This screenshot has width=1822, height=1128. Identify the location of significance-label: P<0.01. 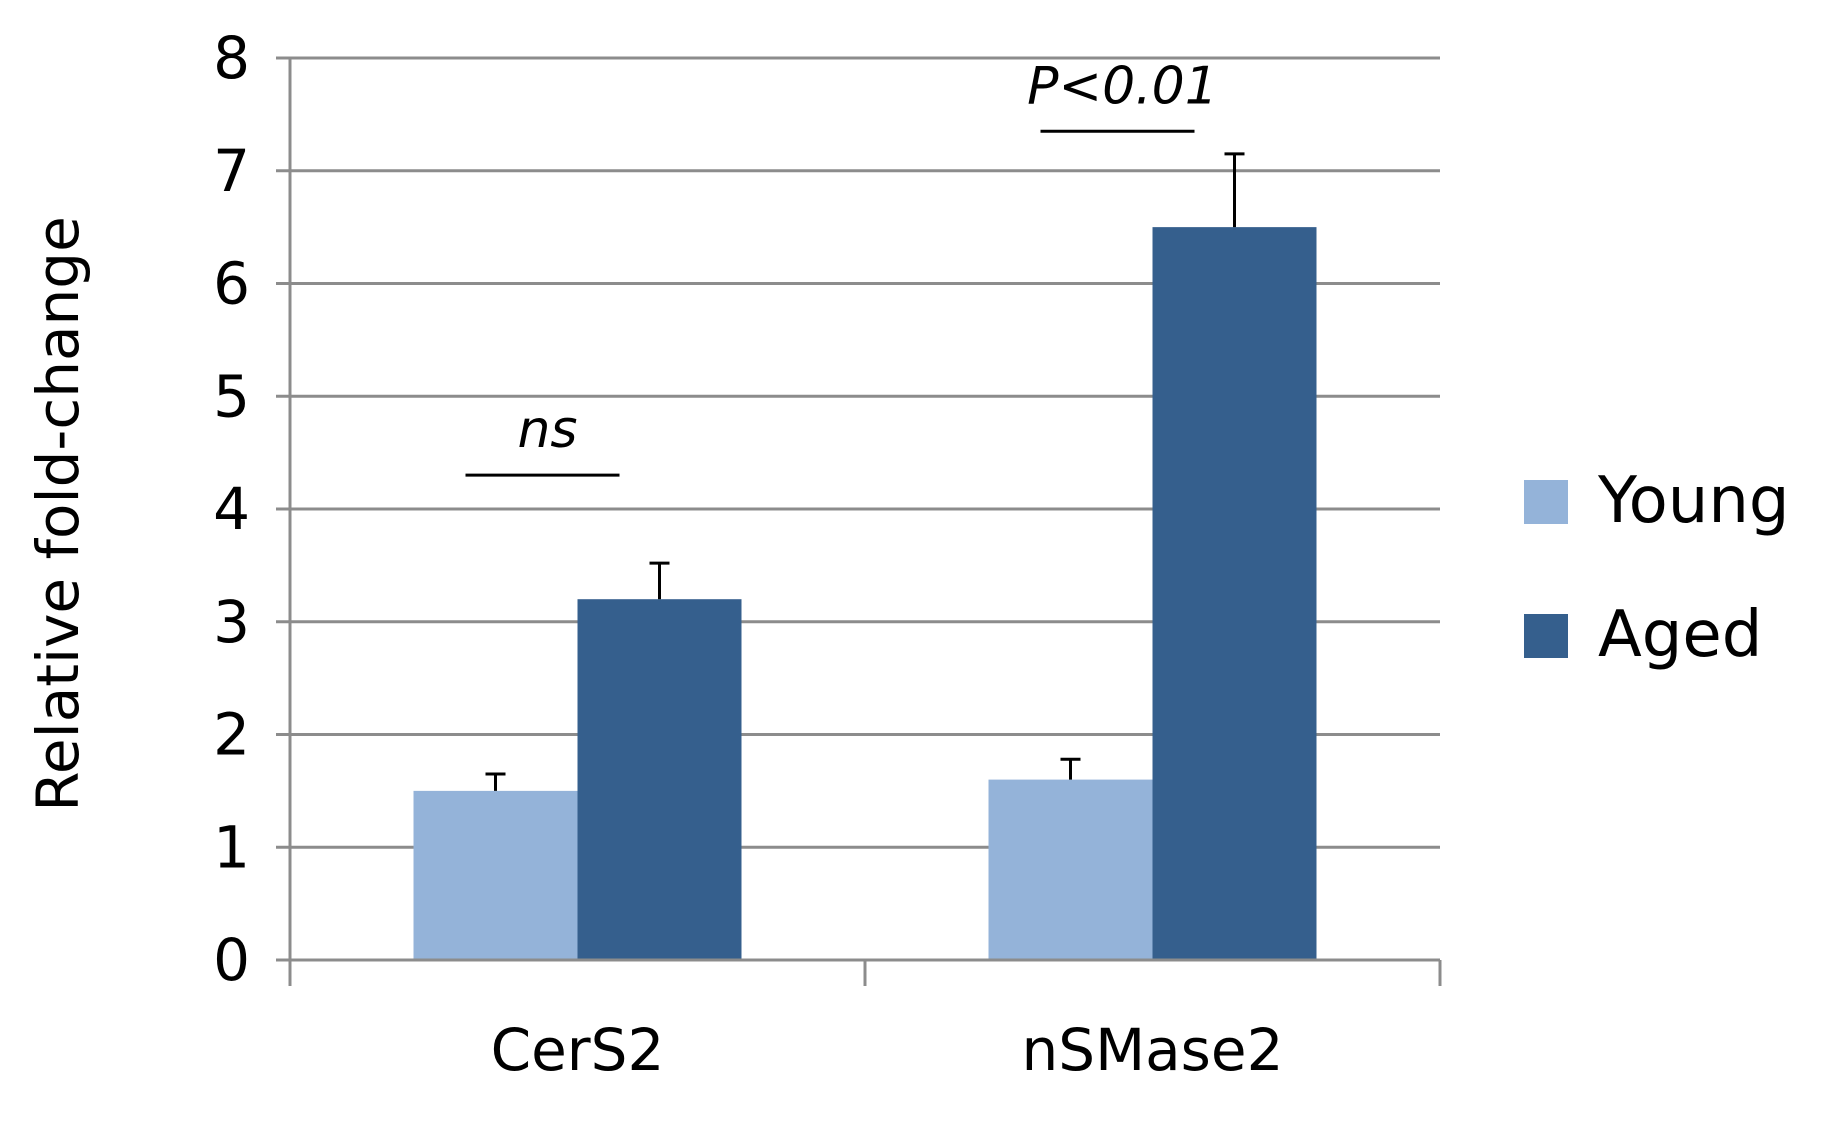
(1122, 86).